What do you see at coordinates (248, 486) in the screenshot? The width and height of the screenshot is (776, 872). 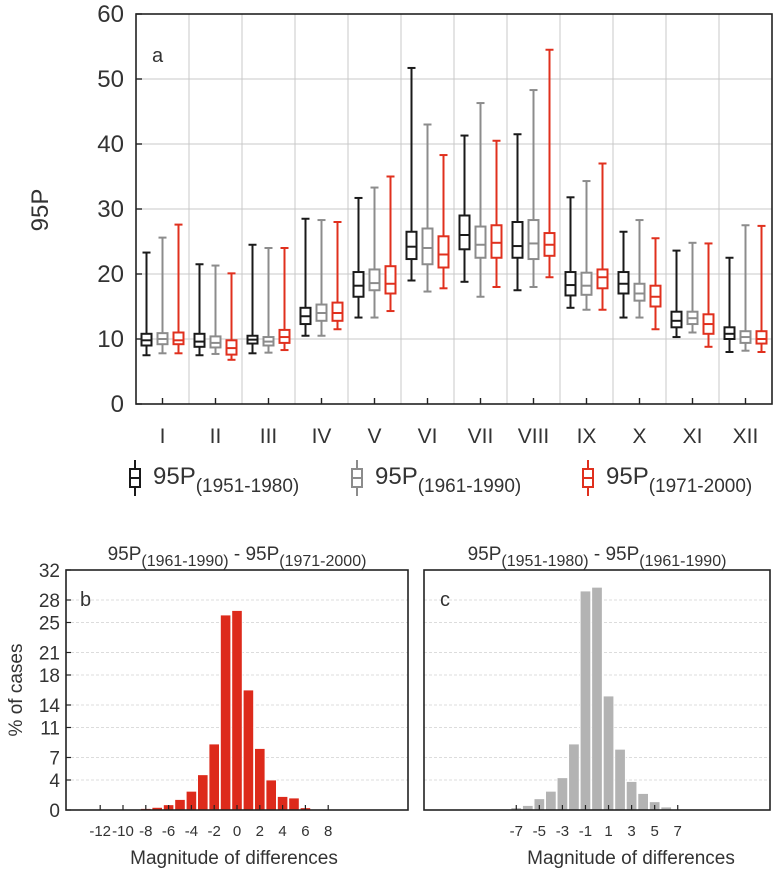 I see `legend-label-sub: (1951-1980)` at bounding box center [248, 486].